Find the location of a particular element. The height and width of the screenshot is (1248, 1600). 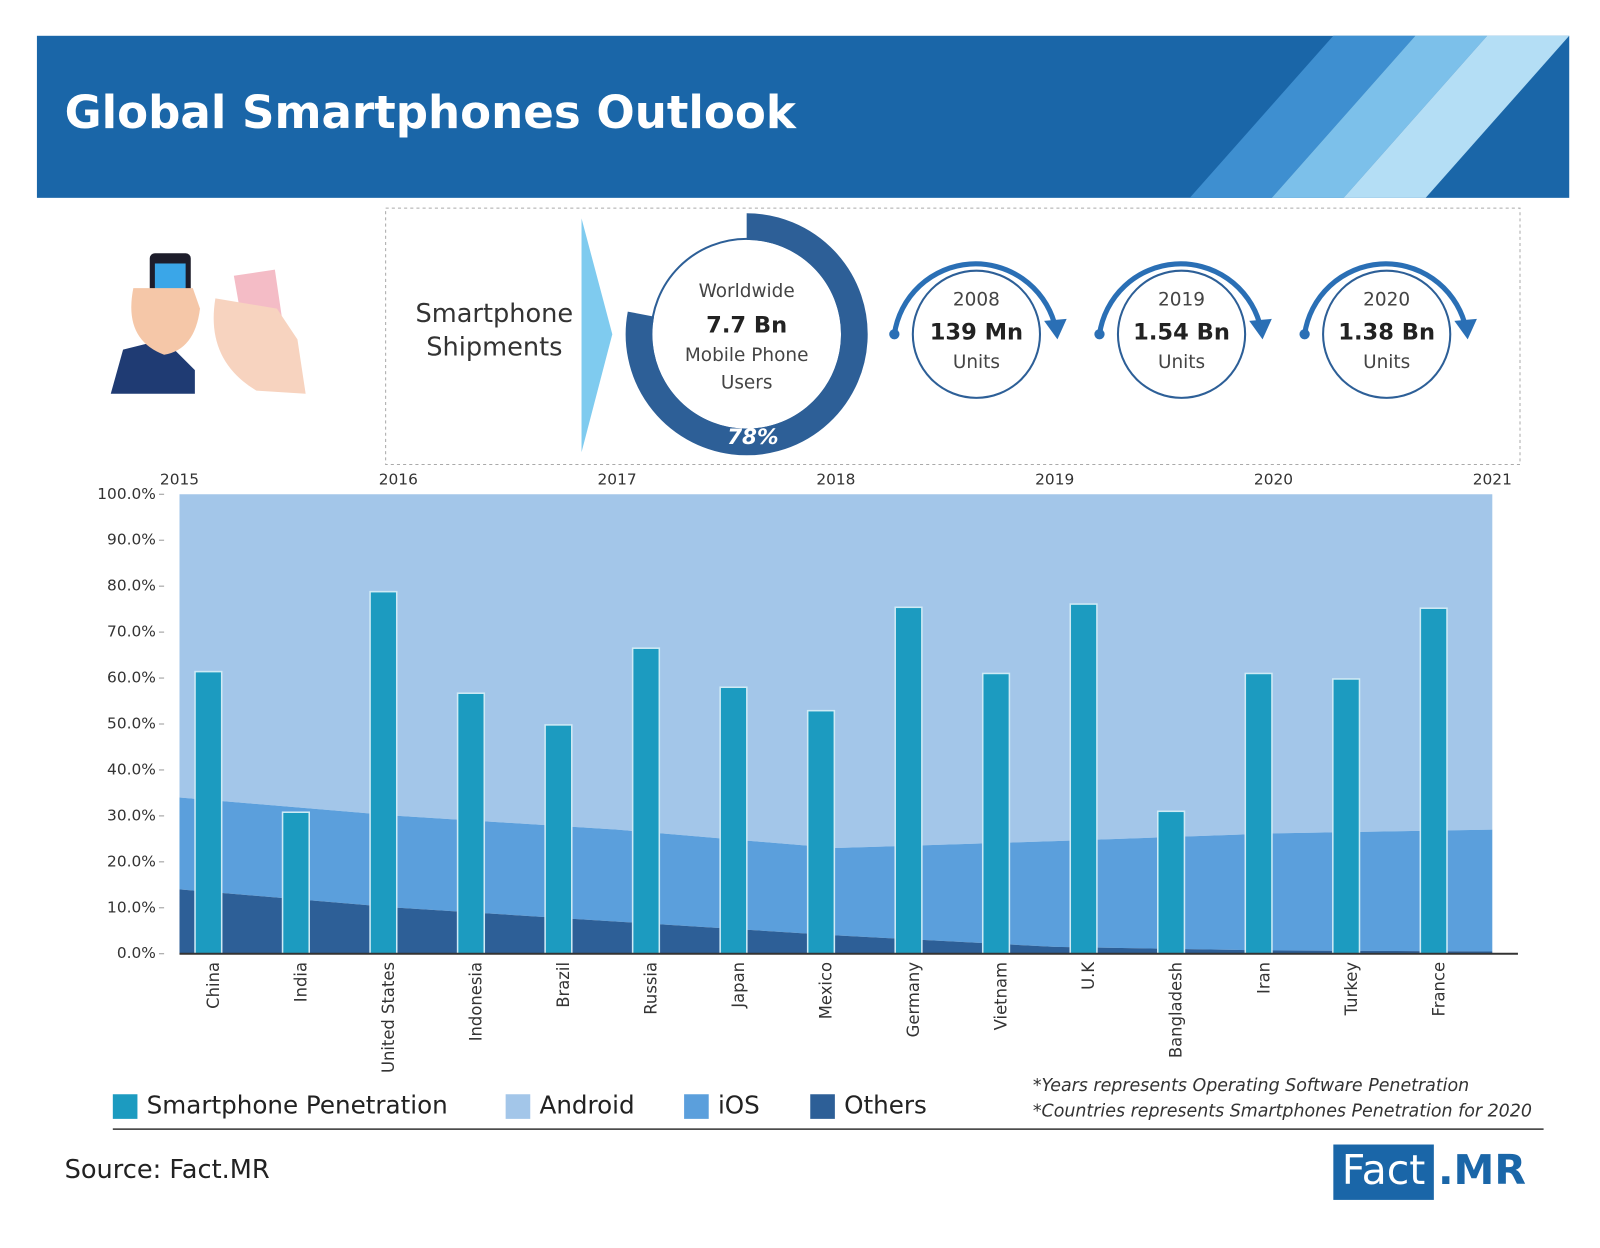

circle-value: 139 Mn is located at coordinates (976, 333).